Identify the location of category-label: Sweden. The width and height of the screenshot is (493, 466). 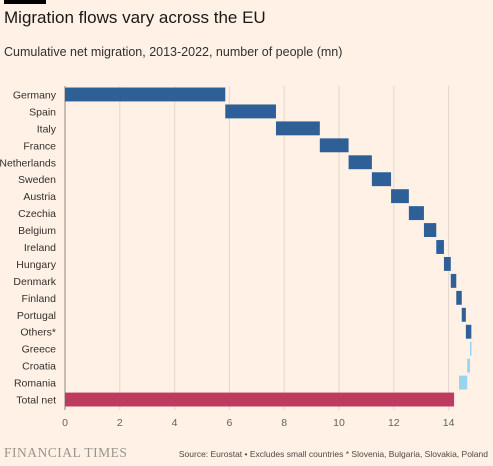
(37, 180).